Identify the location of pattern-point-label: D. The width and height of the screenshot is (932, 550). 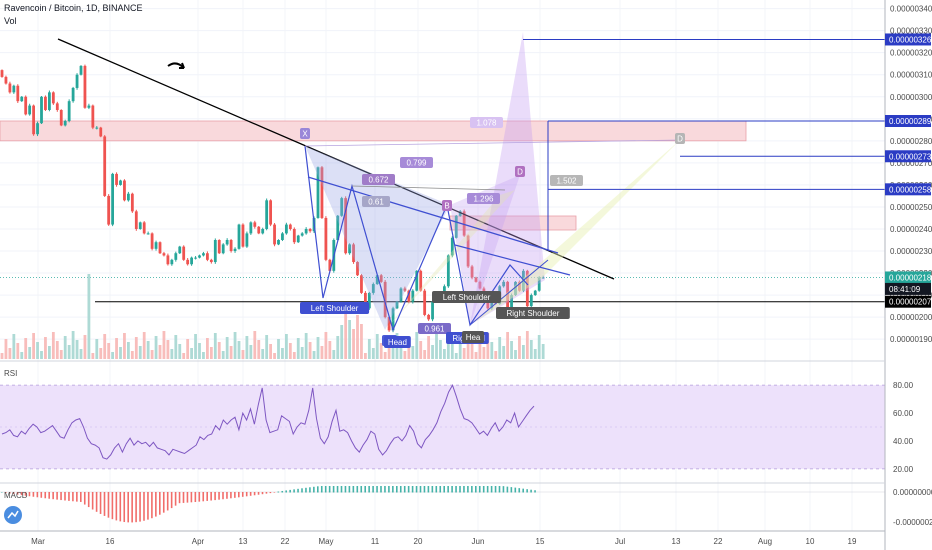
(520, 172).